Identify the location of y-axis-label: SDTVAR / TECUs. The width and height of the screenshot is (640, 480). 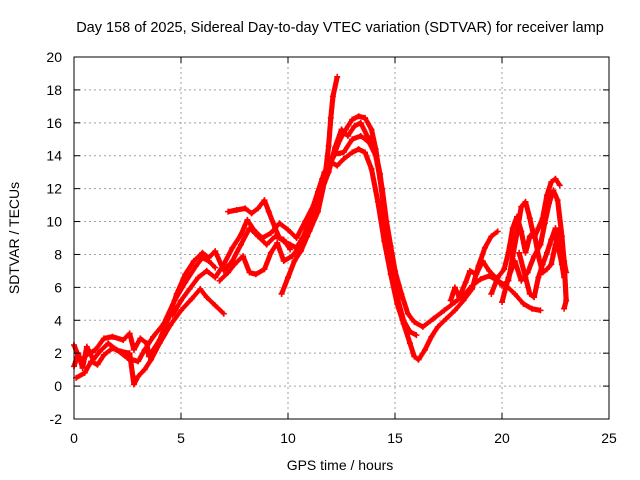
(14, 238).